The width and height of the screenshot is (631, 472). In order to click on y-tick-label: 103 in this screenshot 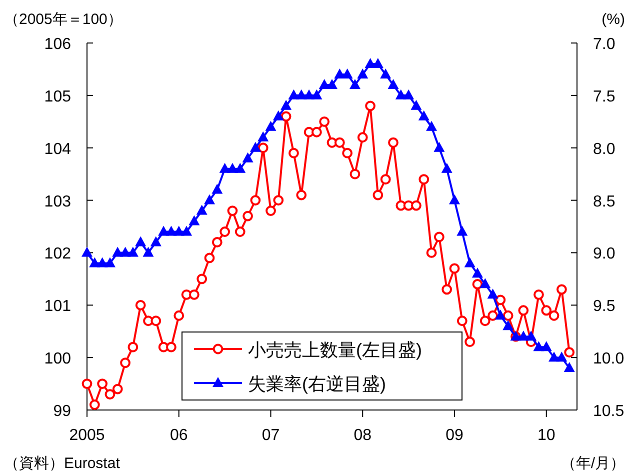, I will do `click(58, 201)`.